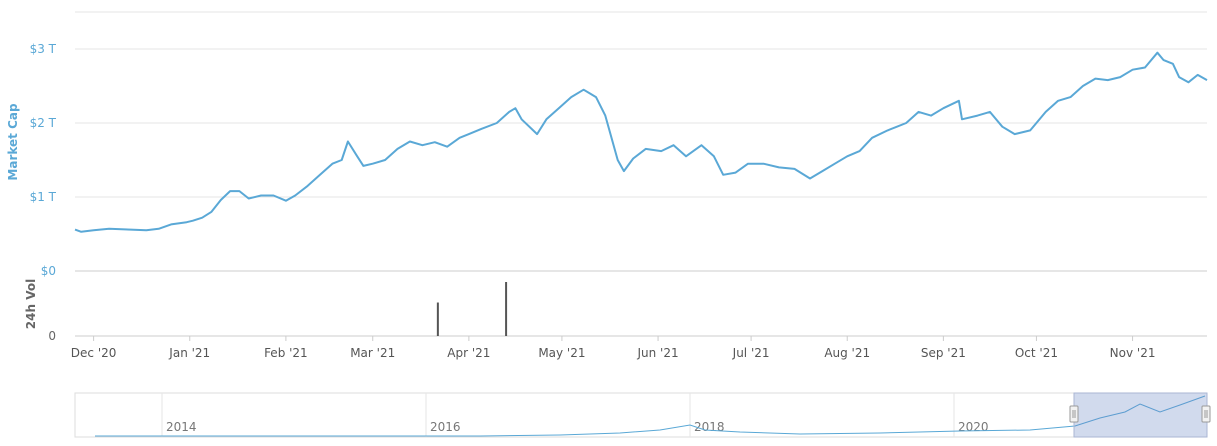 Image resolution: width=1217 pixels, height=446 pixels. I want to click on volume-axis: 0, so click(627, 336).